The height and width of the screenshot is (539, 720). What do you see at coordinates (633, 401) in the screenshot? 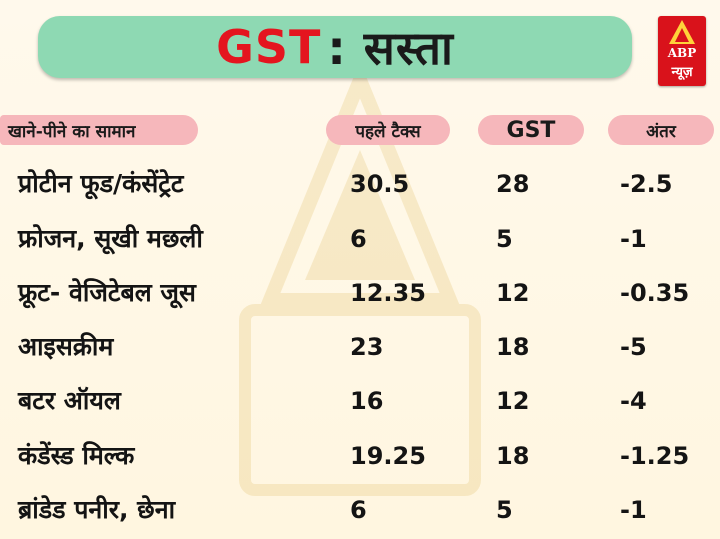
I see `row-difference: -4` at bounding box center [633, 401].